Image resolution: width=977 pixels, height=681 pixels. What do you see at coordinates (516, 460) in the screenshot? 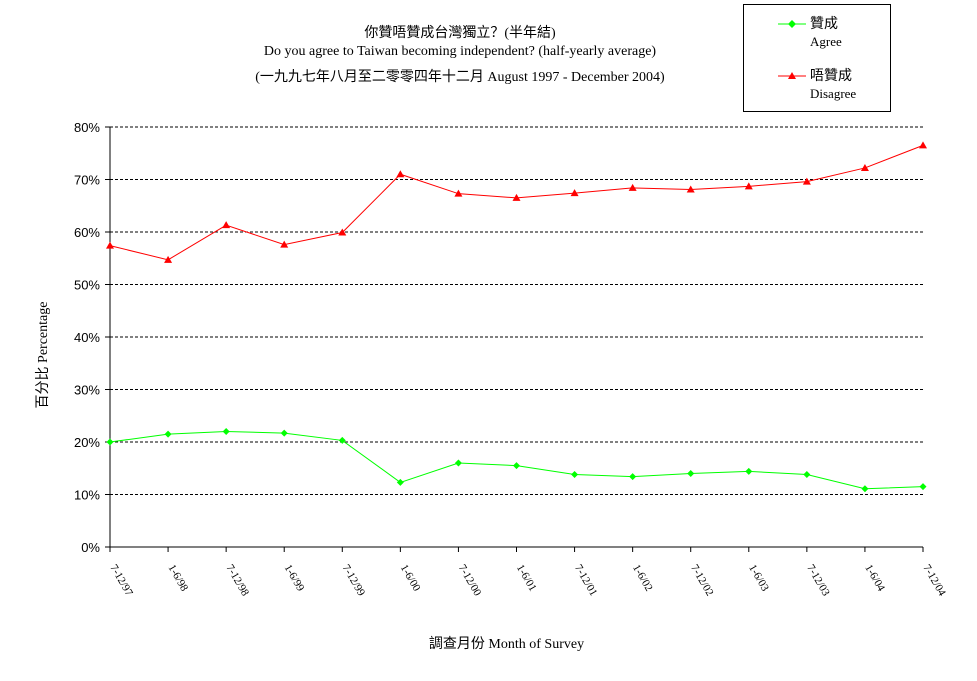
I see `series-line-agree` at bounding box center [516, 460].